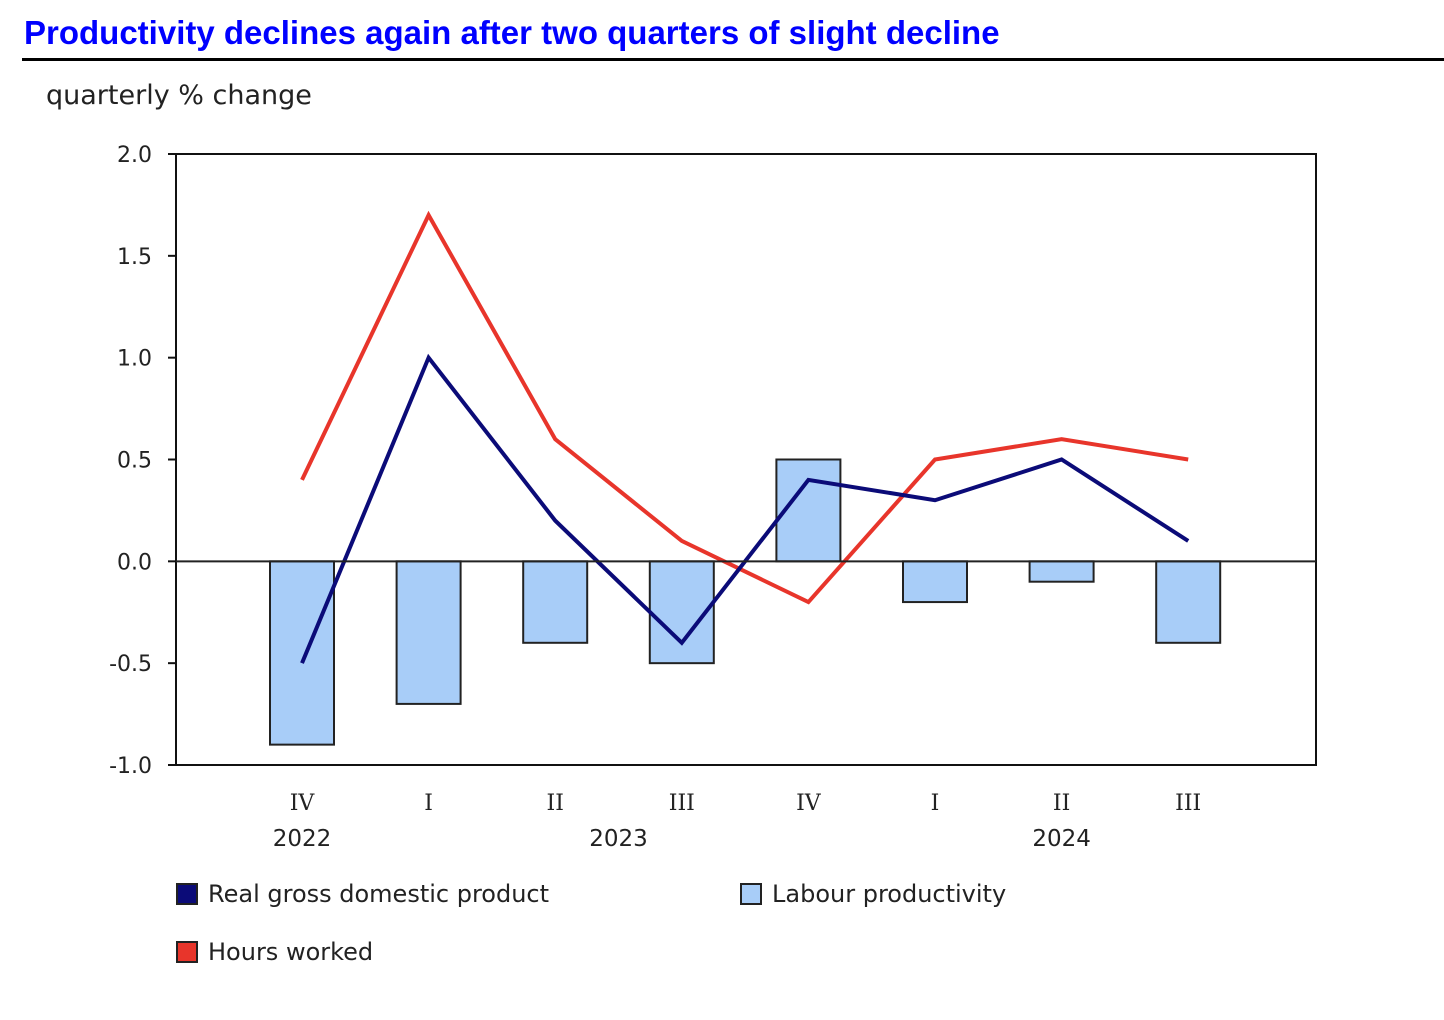 The height and width of the screenshot is (1020, 1444). I want to click on year-label-2022: 2022, so click(302, 839).